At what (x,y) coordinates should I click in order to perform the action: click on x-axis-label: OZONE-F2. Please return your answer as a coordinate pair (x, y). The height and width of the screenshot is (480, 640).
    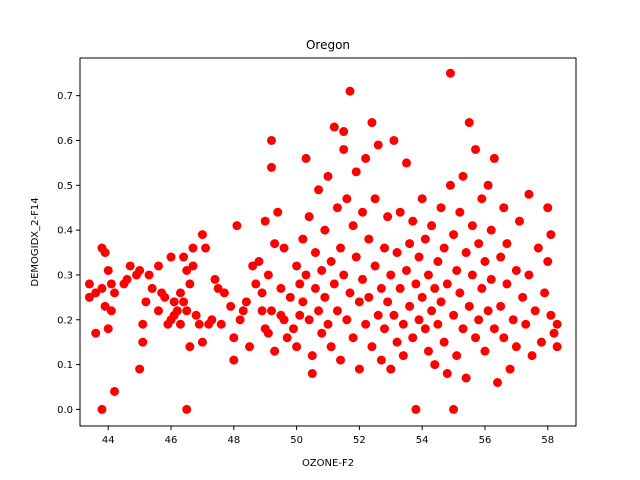
    Looking at the image, I should click on (328, 463).